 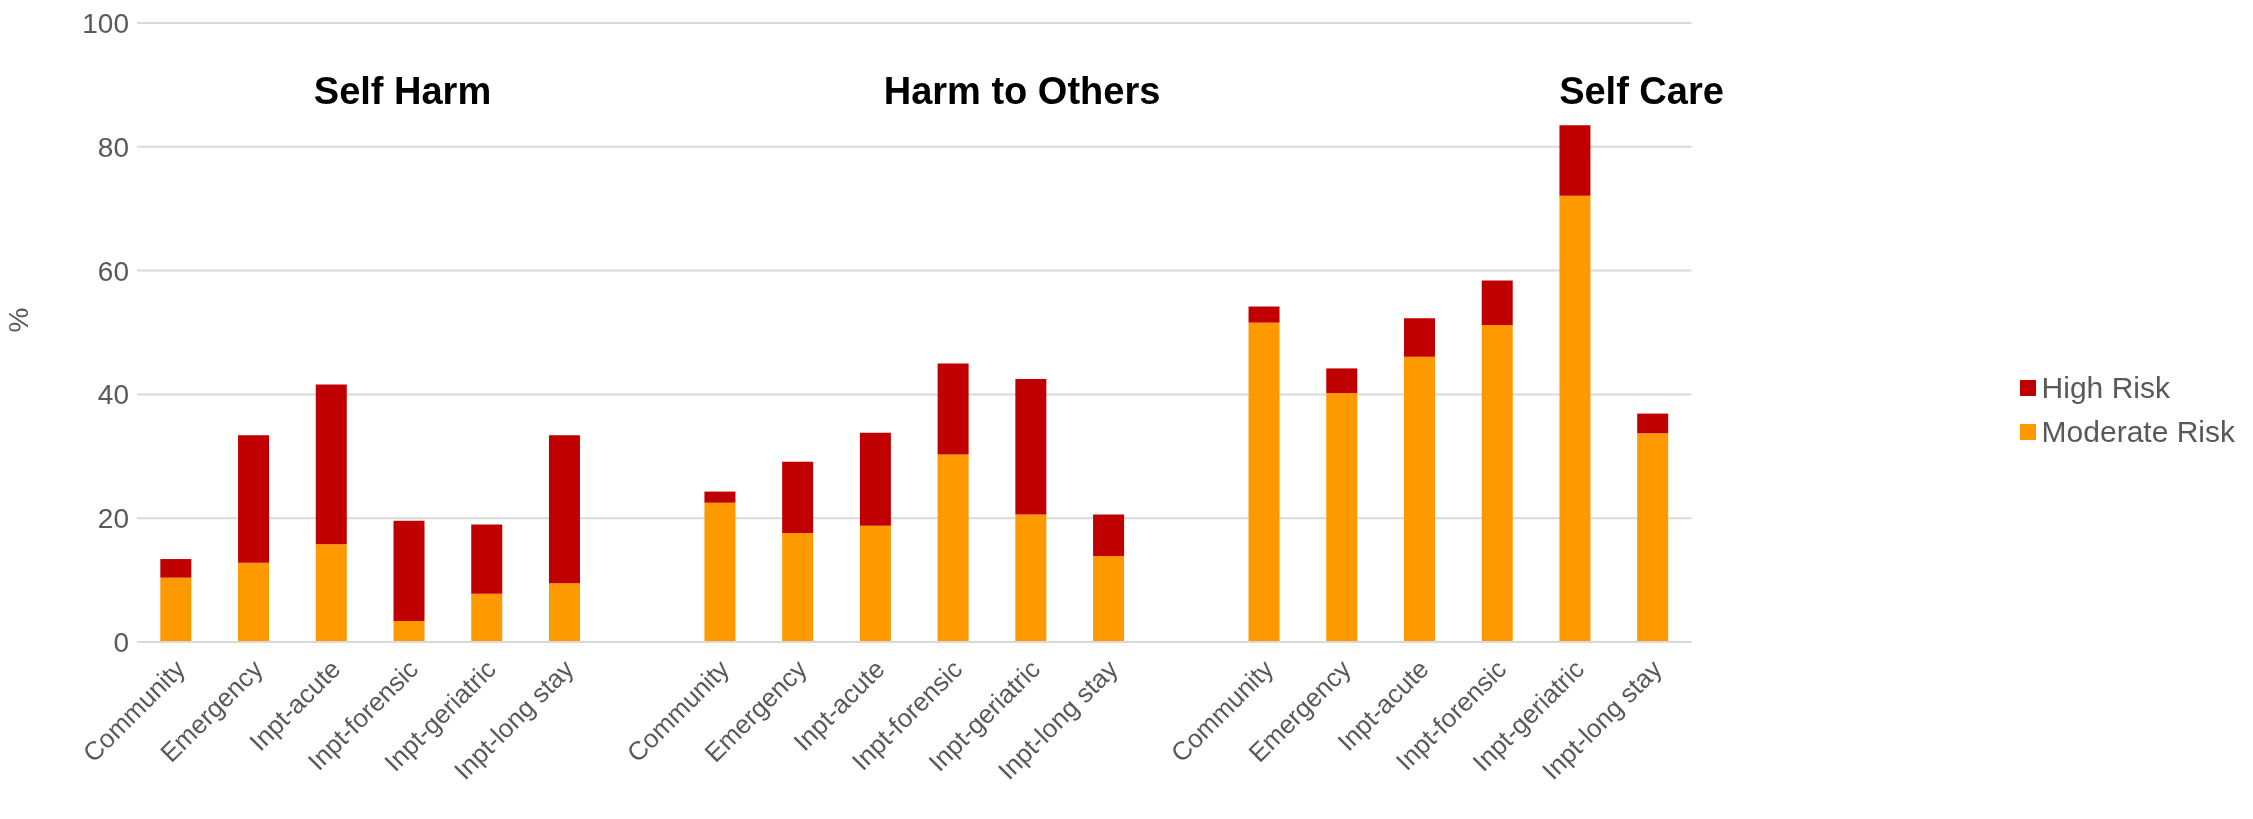 What do you see at coordinates (113, 271) in the screenshot?
I see `y-tick-label: 60` at bounding box center [113, 271].